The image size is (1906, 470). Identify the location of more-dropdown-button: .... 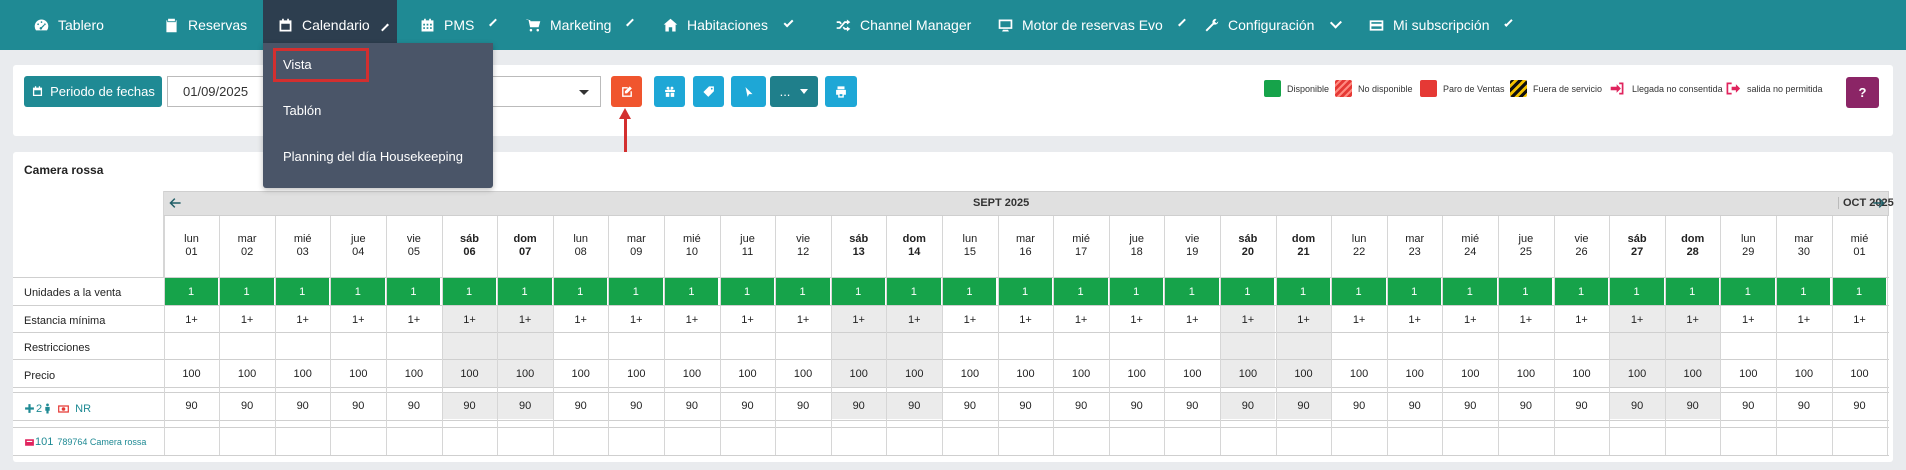
(794, 91).